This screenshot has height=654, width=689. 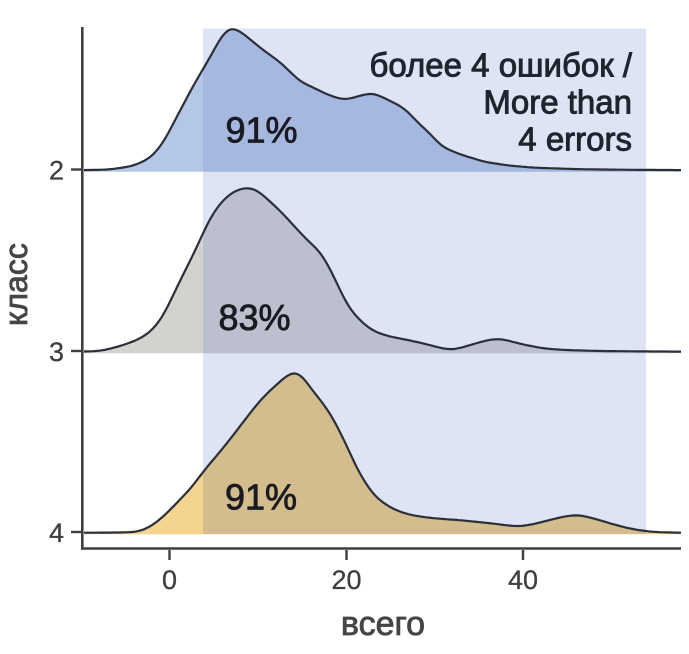 What do you see at coordinates (575, 139) in the screenshot?
I see `svg-text: 4 errors` at bounding box center [575, 139].